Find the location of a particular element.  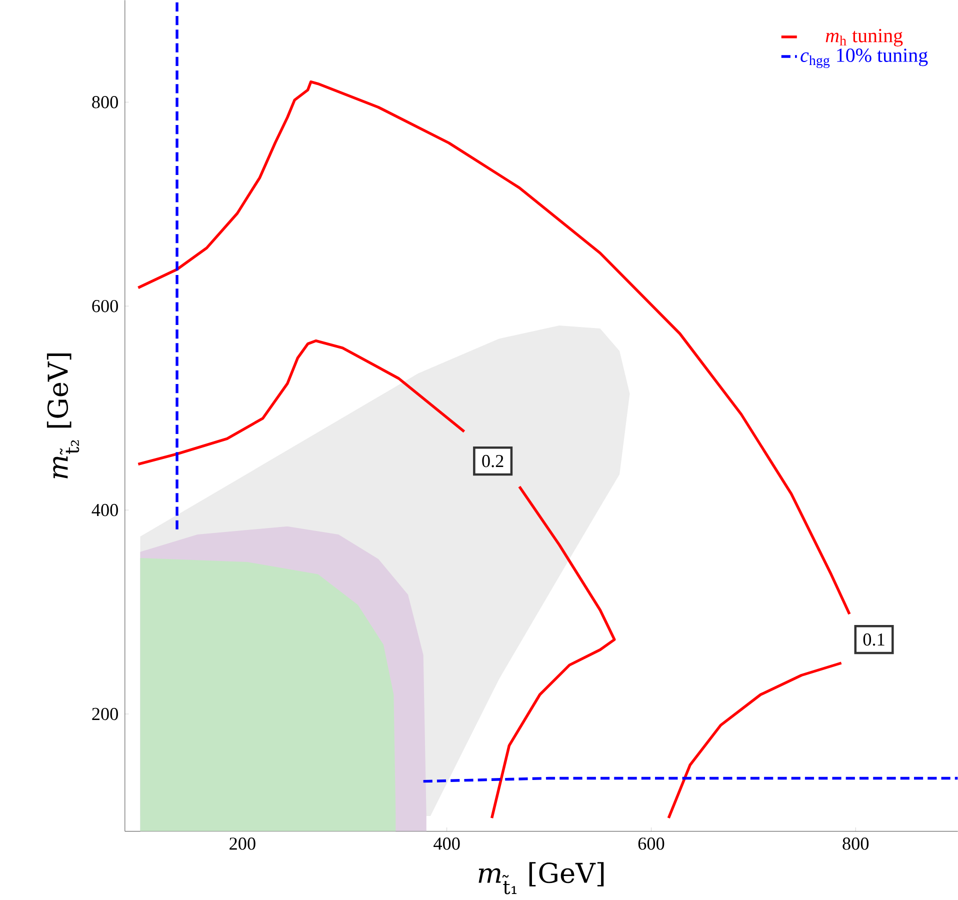

y-tick-label: 800 is located at coordinates (105, 102).